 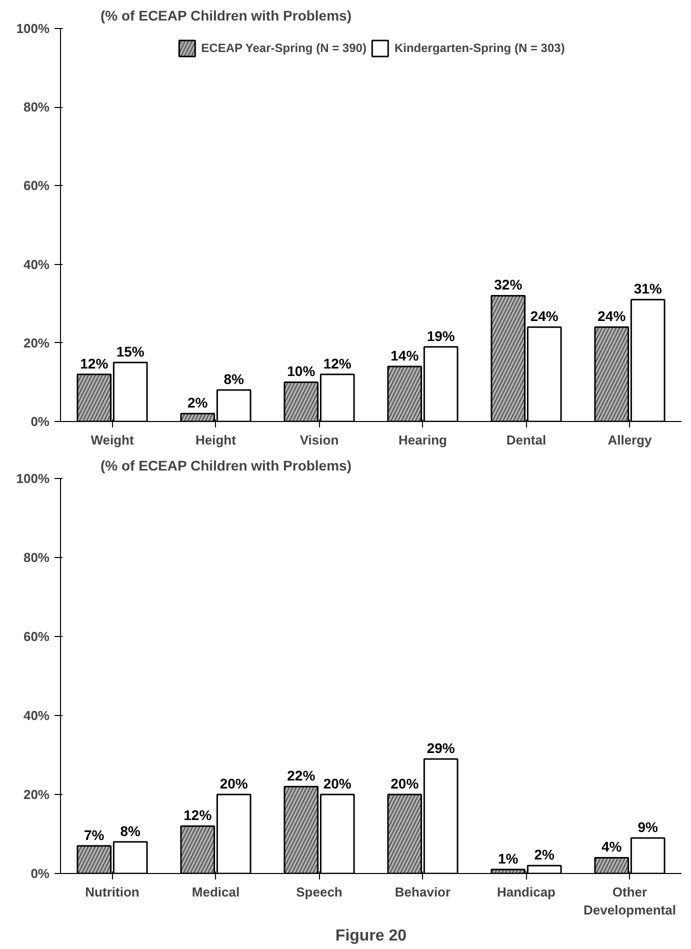 I want to click on caption: Figure 20, so click(x=371, y=936).